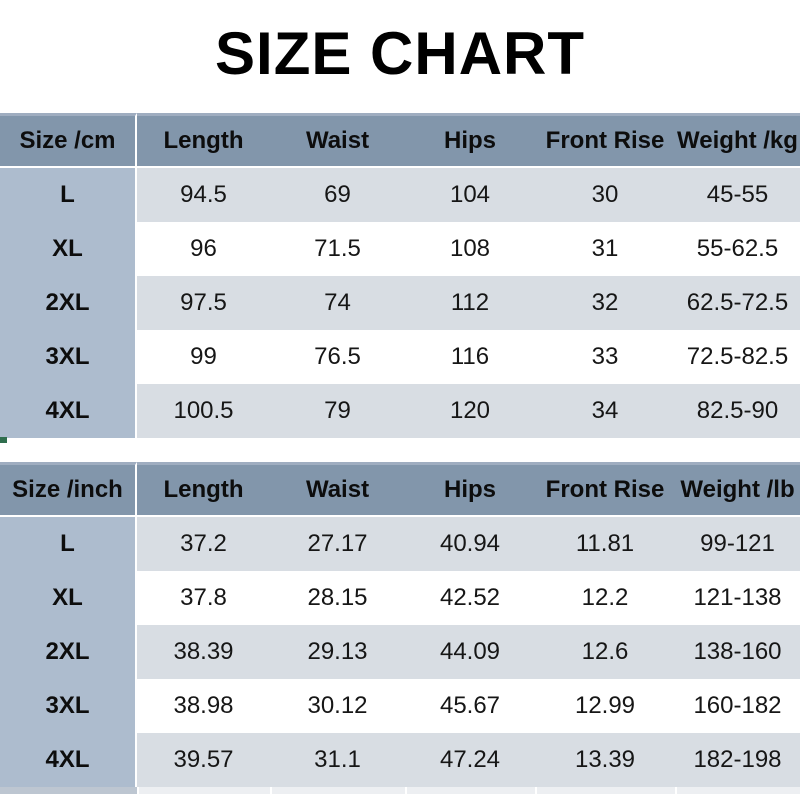 Image resolution: width=800 pixels, height=800 pixels. I want to click on cell-value: 31.1, so click(337, 760).